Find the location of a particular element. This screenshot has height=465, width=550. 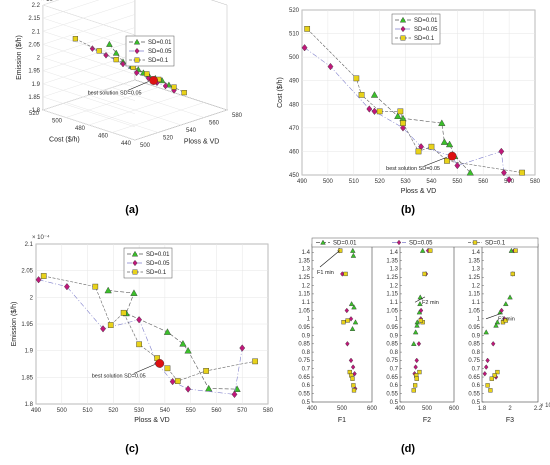

panel-c-ytick-4: 2 is located at coordinates (32, 298).